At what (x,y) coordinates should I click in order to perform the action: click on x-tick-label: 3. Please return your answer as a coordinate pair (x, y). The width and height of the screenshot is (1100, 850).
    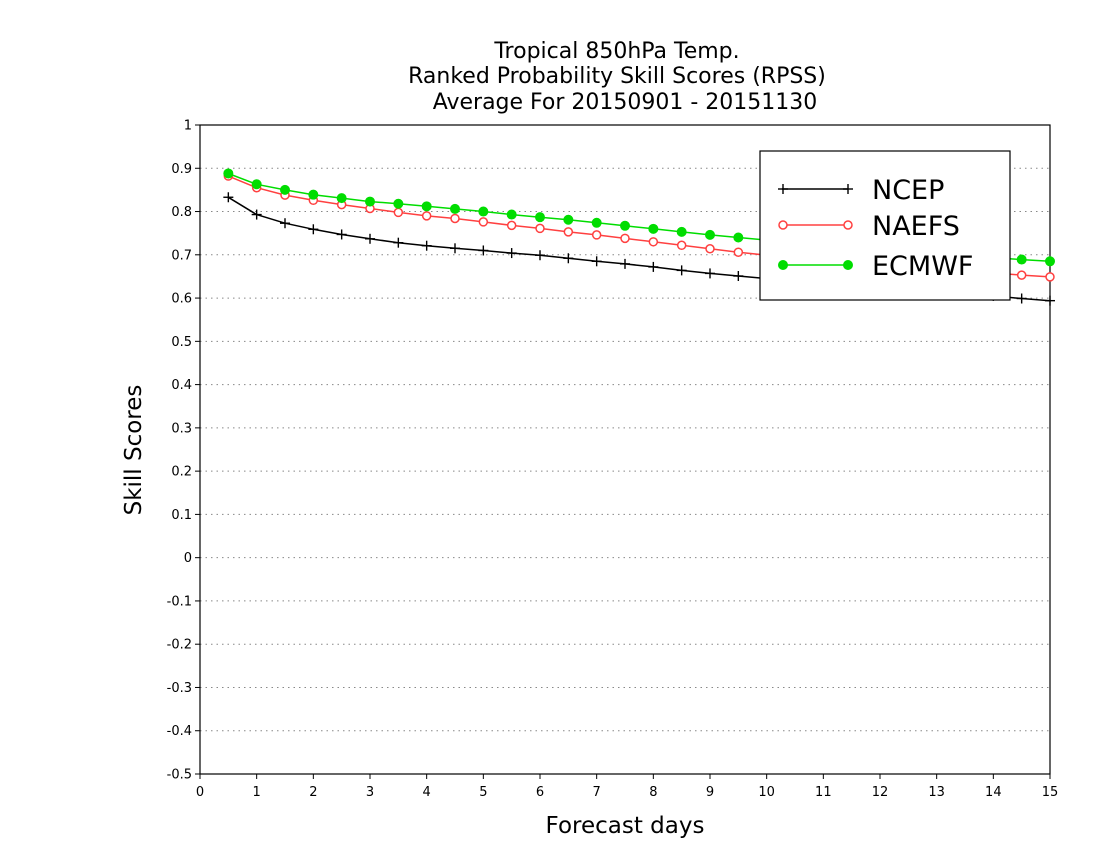
    Looking at the image, I should click on (370, 792).